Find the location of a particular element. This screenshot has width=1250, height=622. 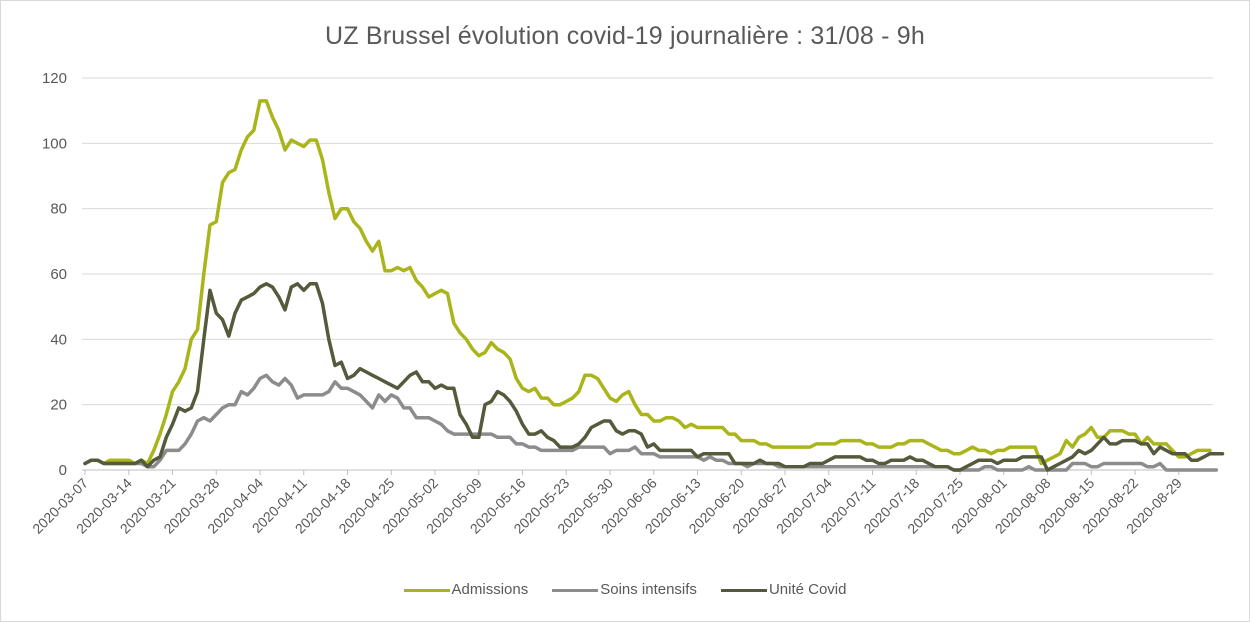

y-axis-ticks: 0 20 40 60 80 100 120 is located at coordinates (54, 274).